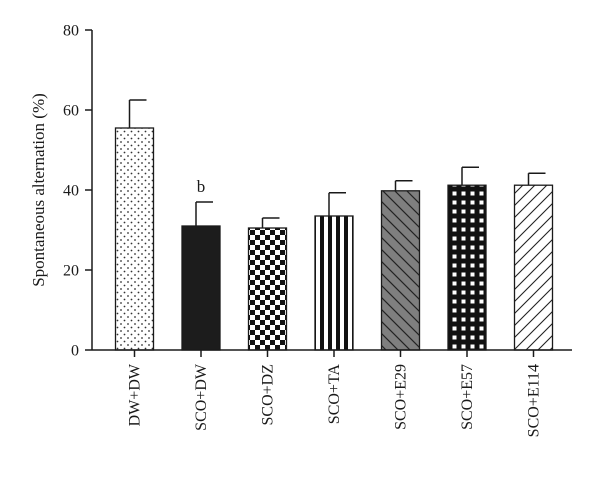 The image size is (600, 483). I want to click on significance-annotation: b, so click(201, 186).